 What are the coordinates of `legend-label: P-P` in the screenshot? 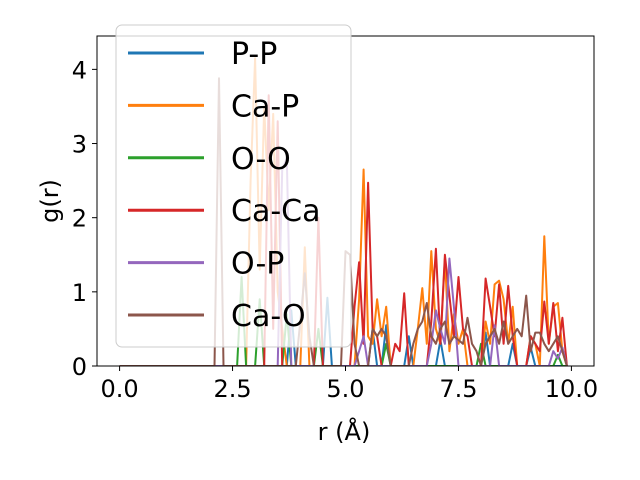 It's located at (254, 54).